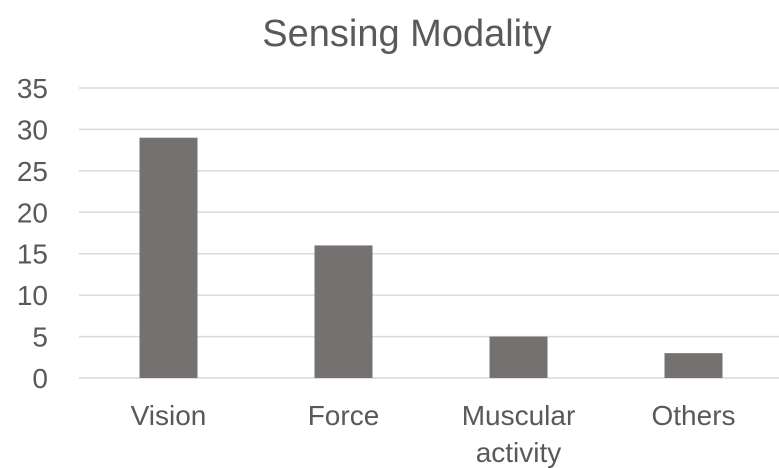 Image resolution: width=779 pixels, height=468 pixels. I want to click on y-tick-label: 5, so click(40, 337).